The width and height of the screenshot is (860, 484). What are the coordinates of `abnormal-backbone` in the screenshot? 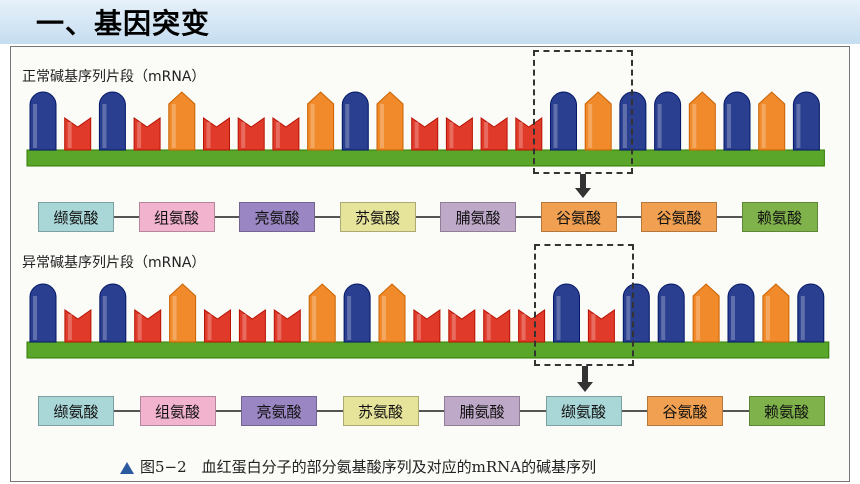 It's located at (428, 350).